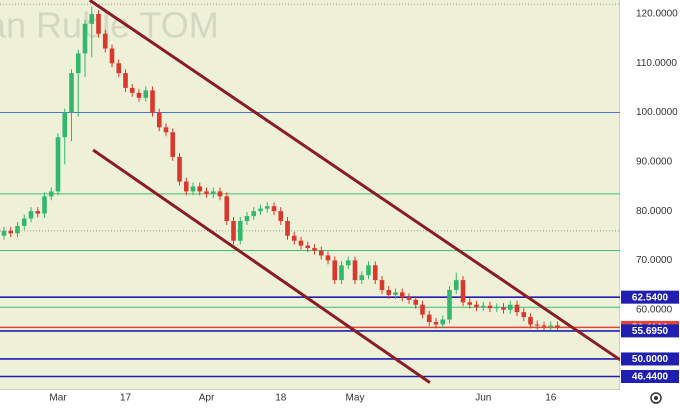 Image resolution: width=680 pixels, height=409 pixels. What do you see at coordinates (656, 63) in the screenshot?
I see `y-tick-label: 110.0000` at bounding box center [656, 63].